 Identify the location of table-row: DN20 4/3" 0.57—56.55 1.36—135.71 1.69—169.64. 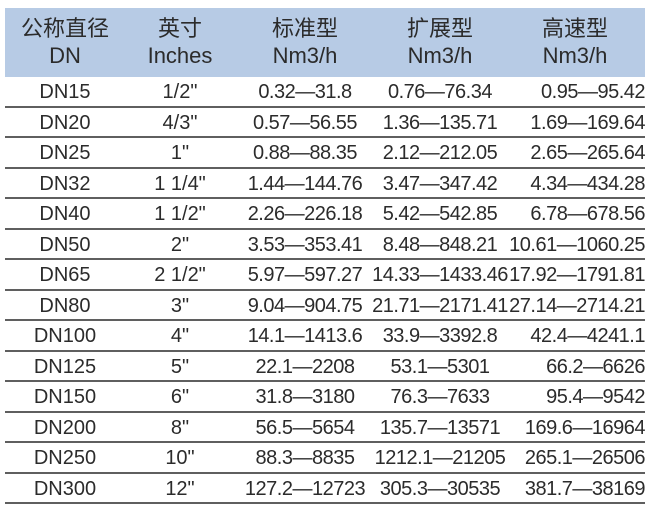
(325, 123).